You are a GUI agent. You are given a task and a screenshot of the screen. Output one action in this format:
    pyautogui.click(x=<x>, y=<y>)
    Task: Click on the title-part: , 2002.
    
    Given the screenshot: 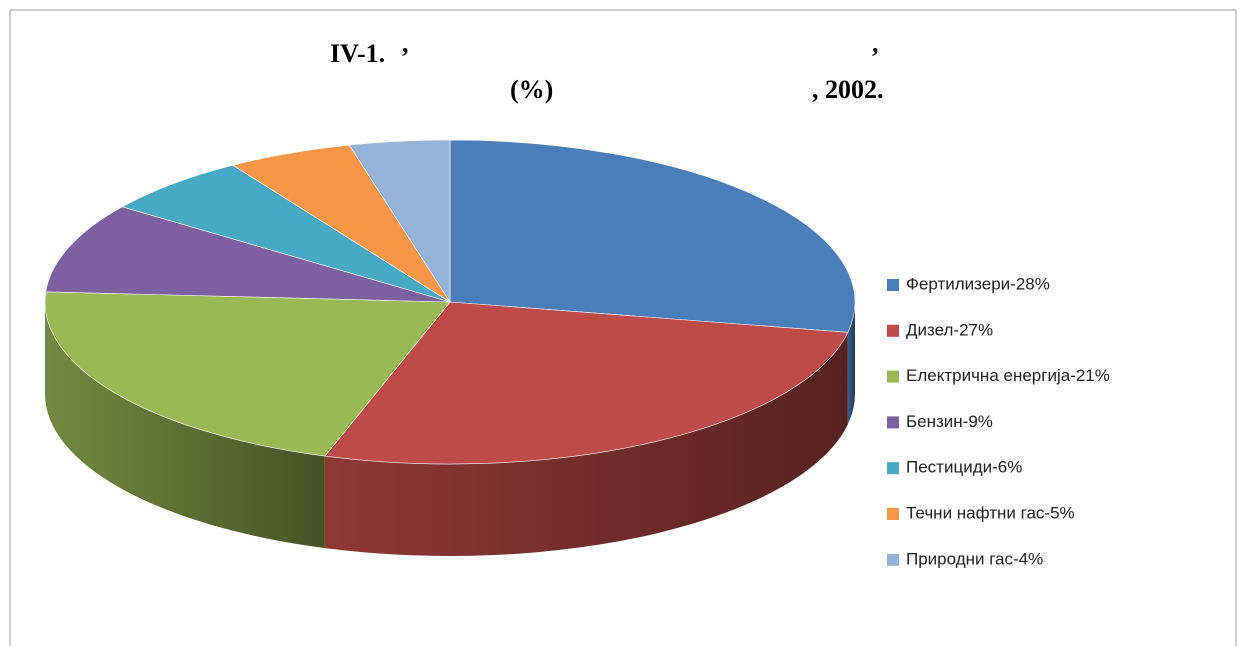 What is the action you would take?
    pyautogui.click(x=848, y=89)
    